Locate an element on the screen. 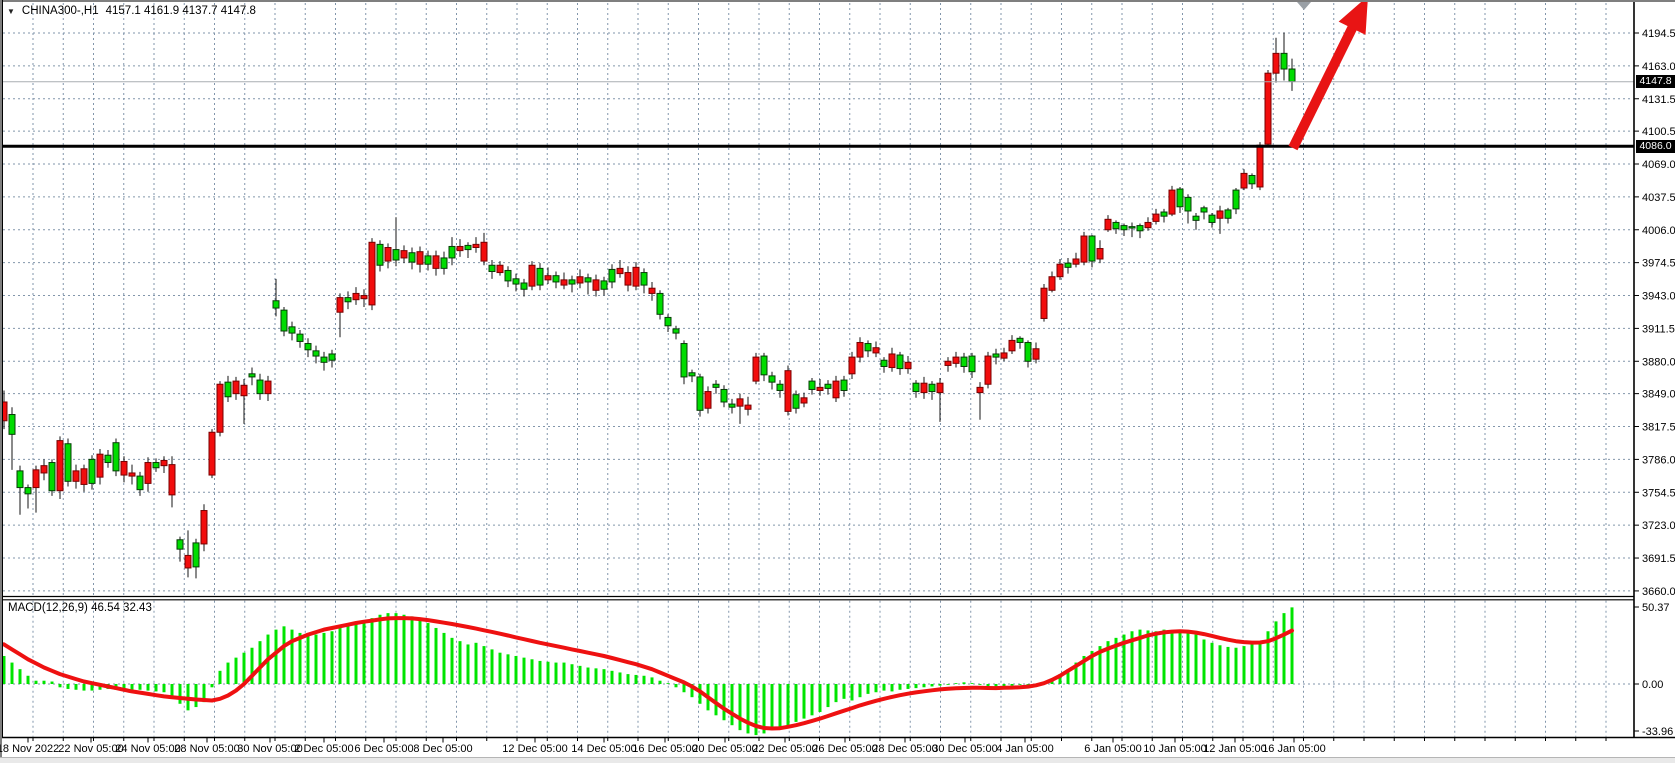  time-axis-label: 6 Dec 05:00 is located at coordinates (383, 749).